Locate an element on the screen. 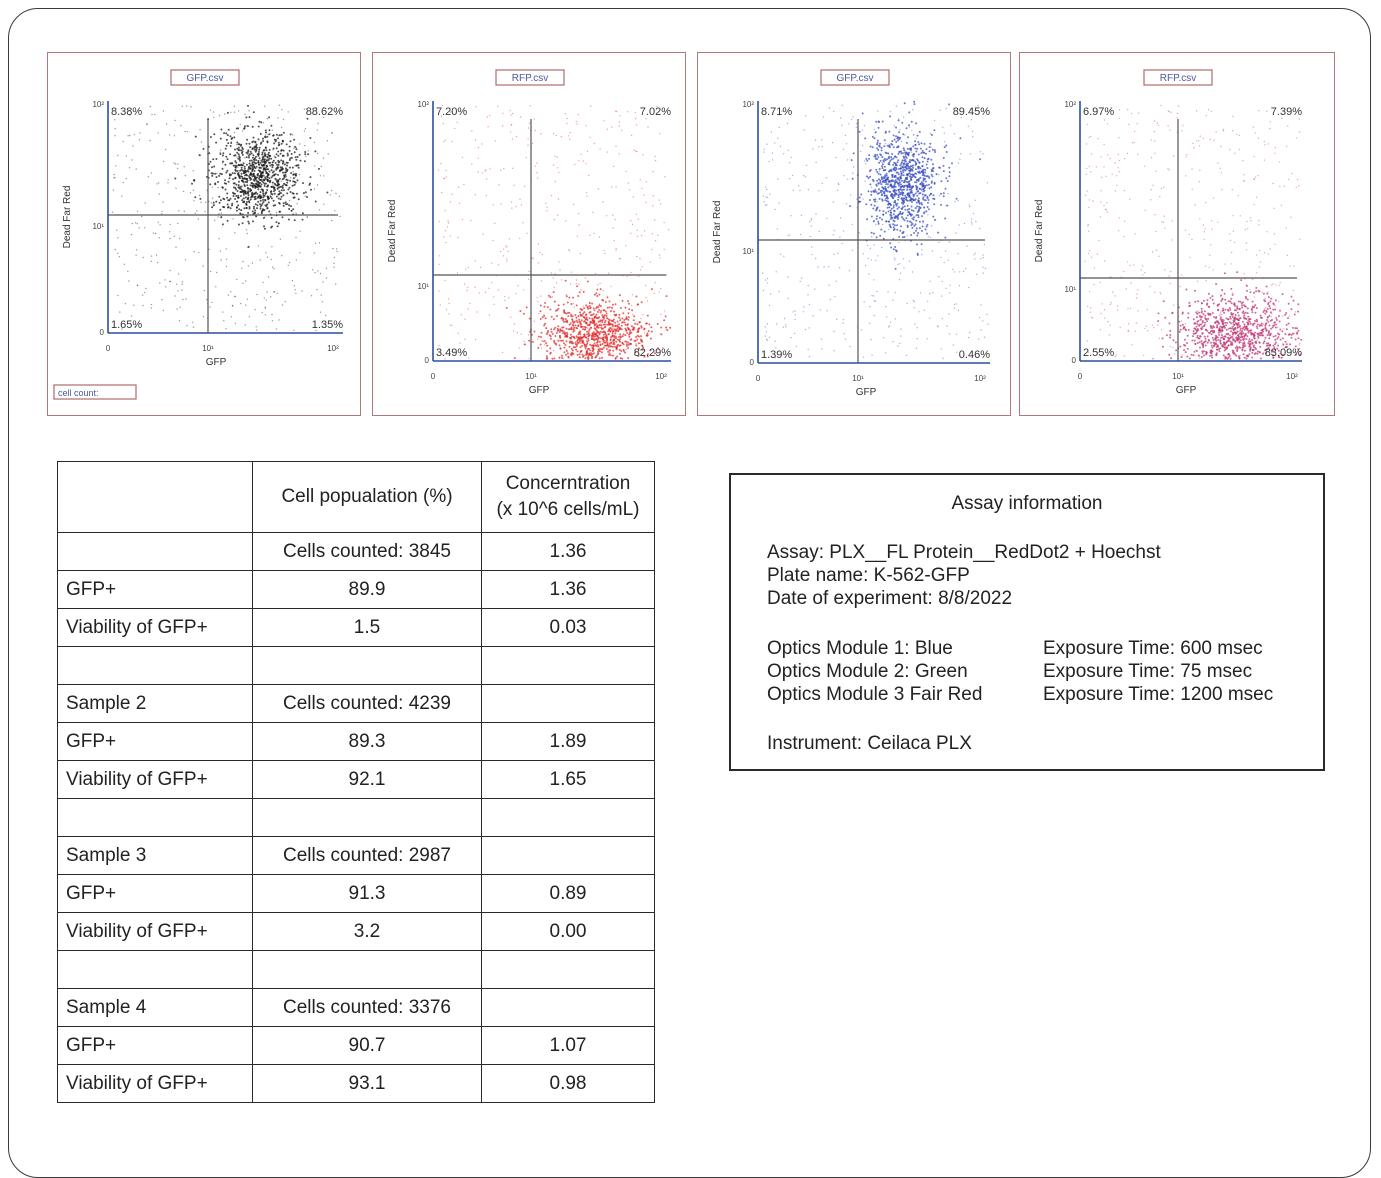  y-tick-label: 0 is located at coordinates (752, 362).